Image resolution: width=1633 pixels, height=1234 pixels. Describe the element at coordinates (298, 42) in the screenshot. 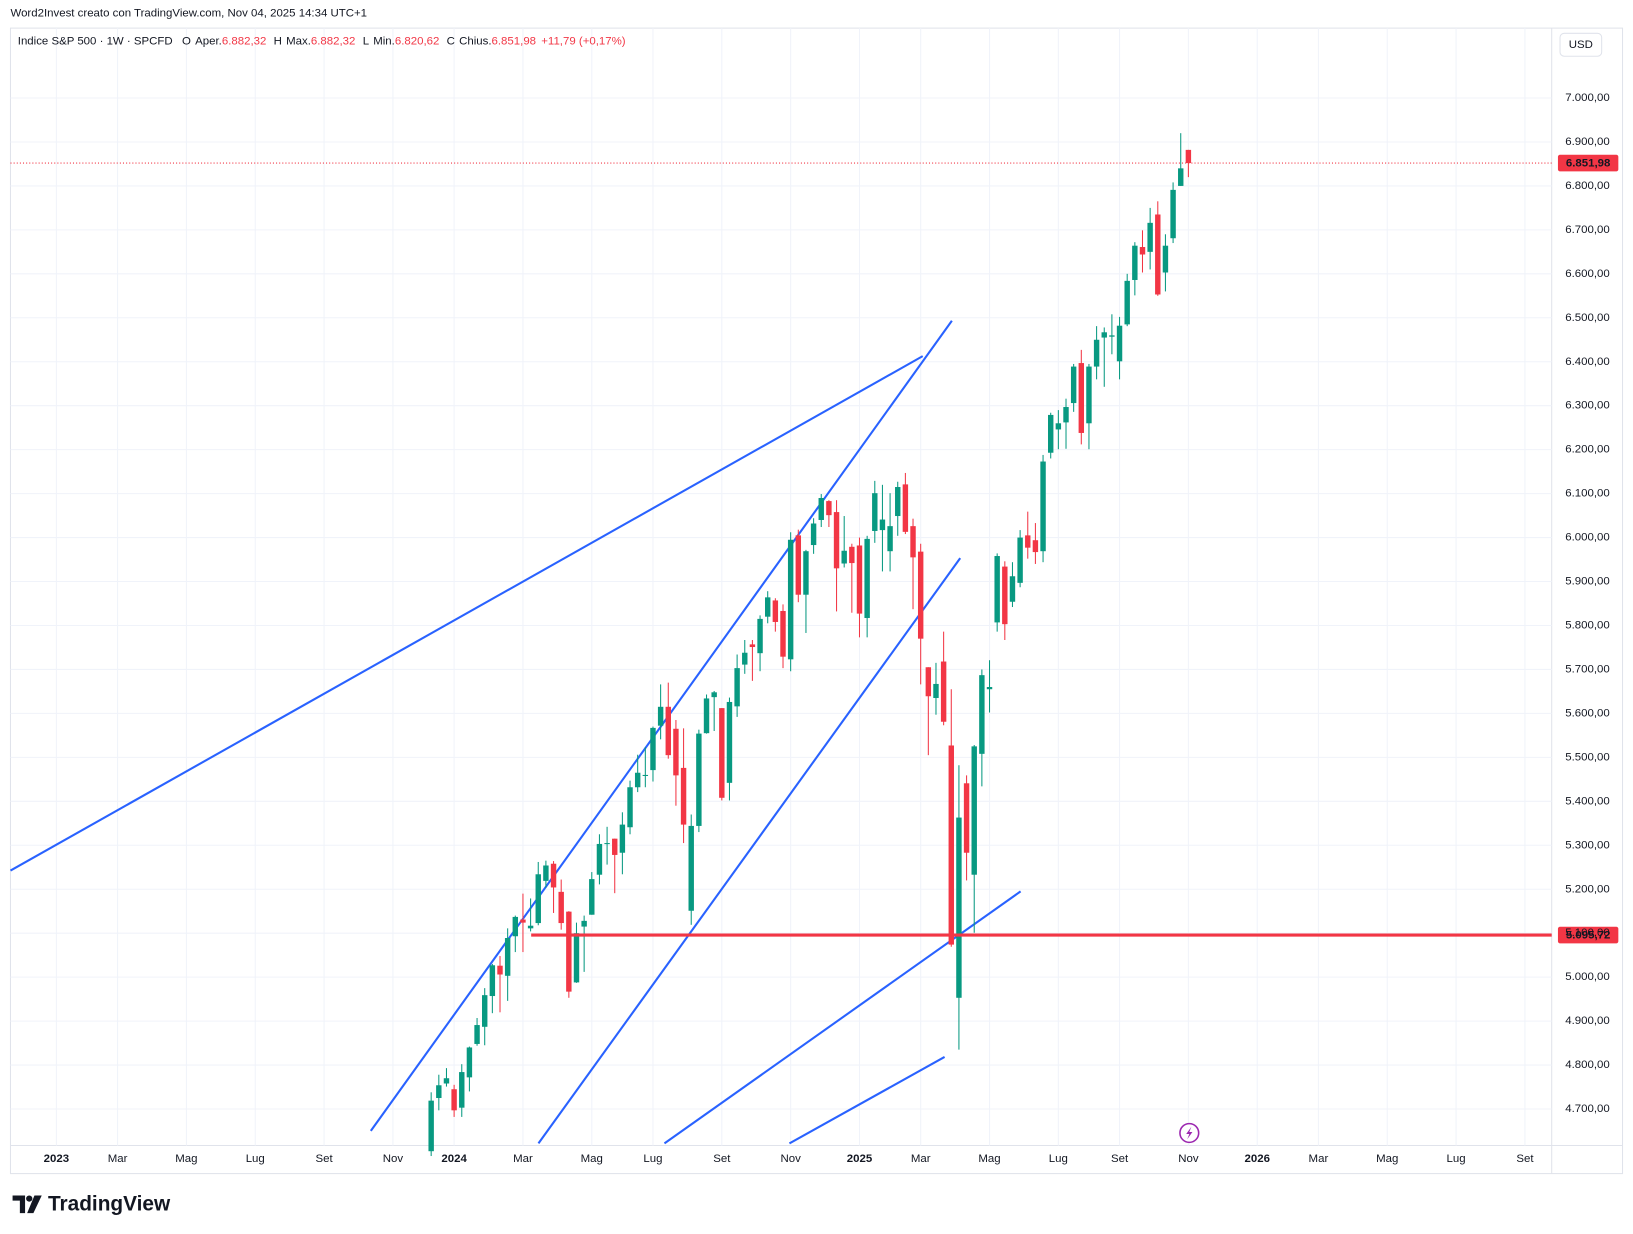

I see `legend-name: Max.` at that location.